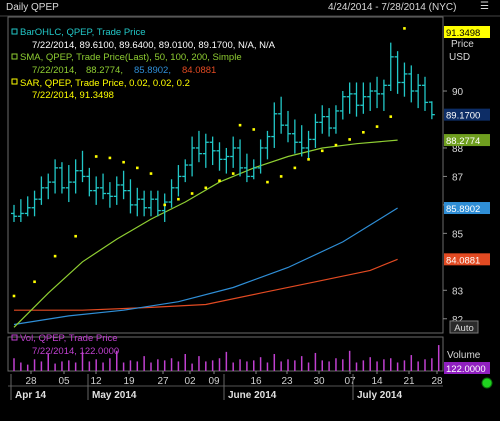  What do you see at coordinates (463, 141) in the screenshot?
I see `sma50-value-tag: 88.2774` at bounding box center [463, 141].